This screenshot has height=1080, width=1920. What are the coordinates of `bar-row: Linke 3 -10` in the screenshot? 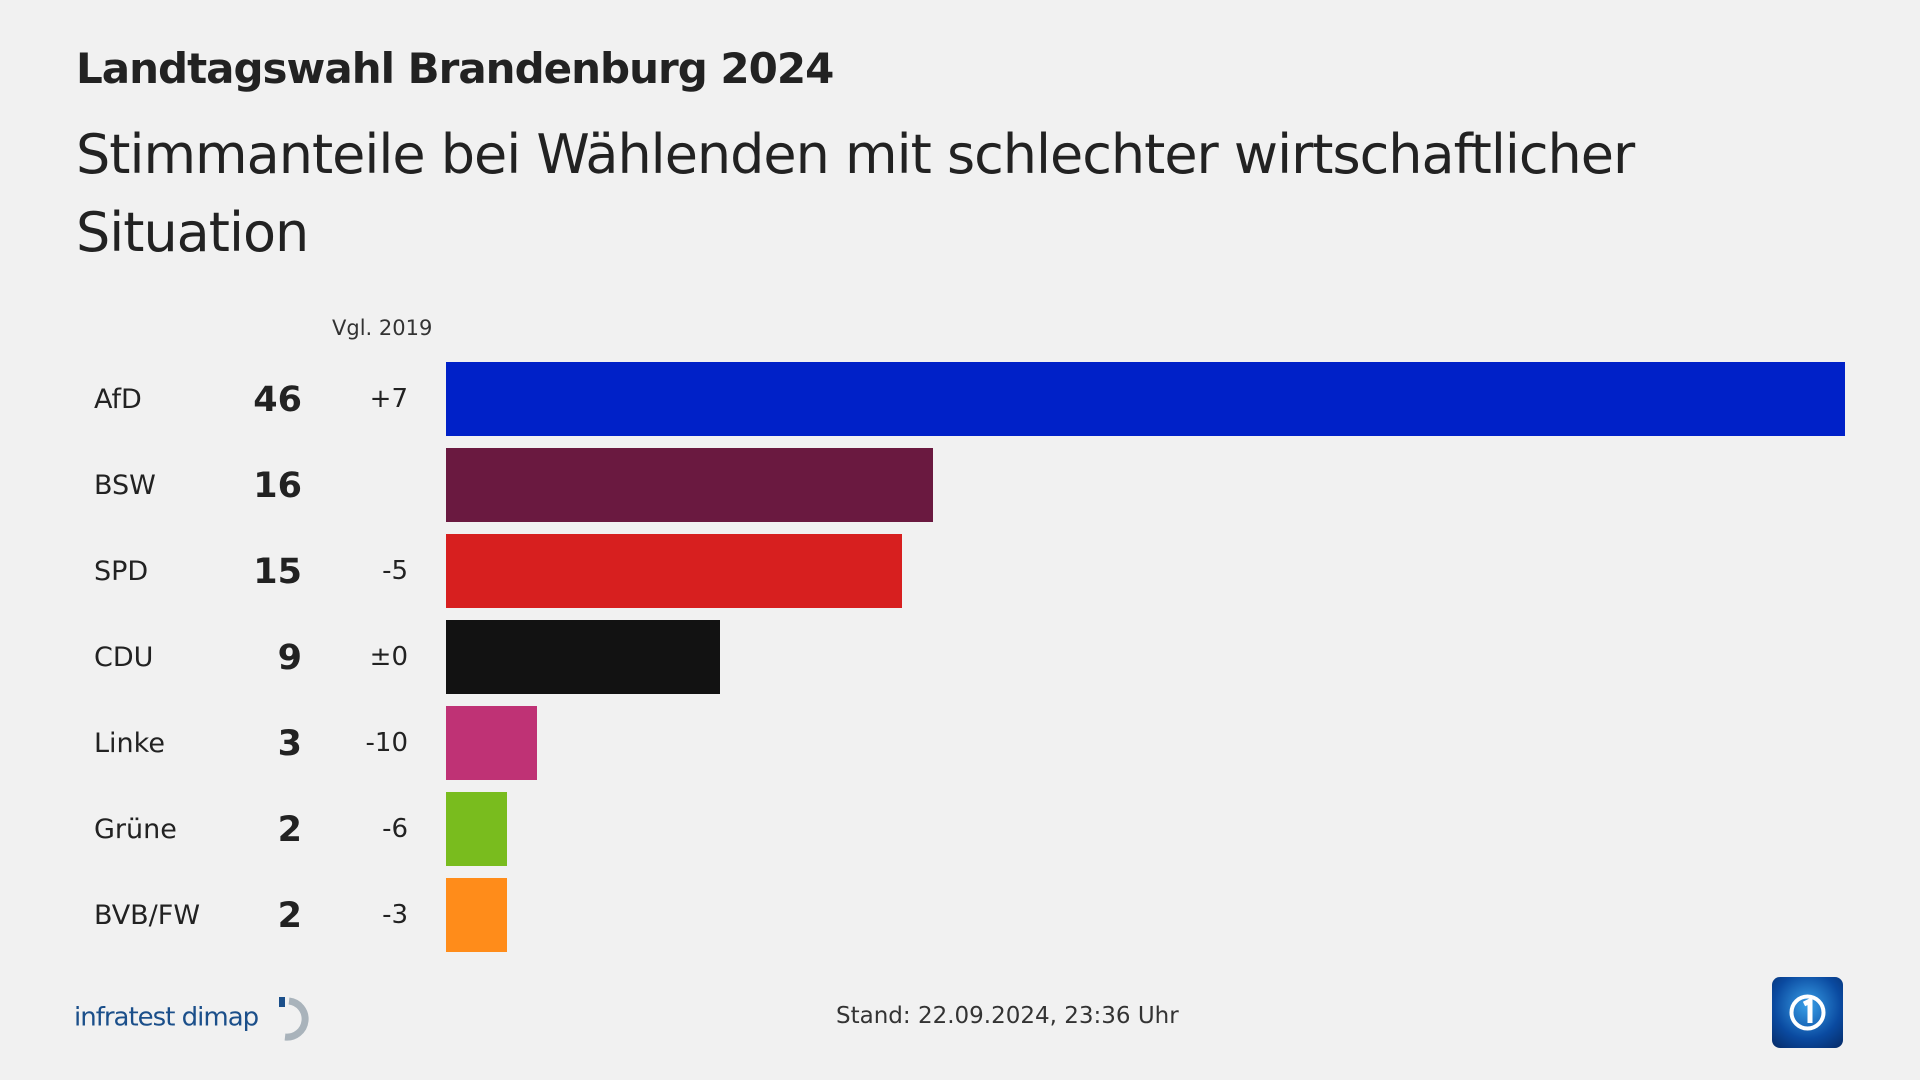 It's located at (960, 743).